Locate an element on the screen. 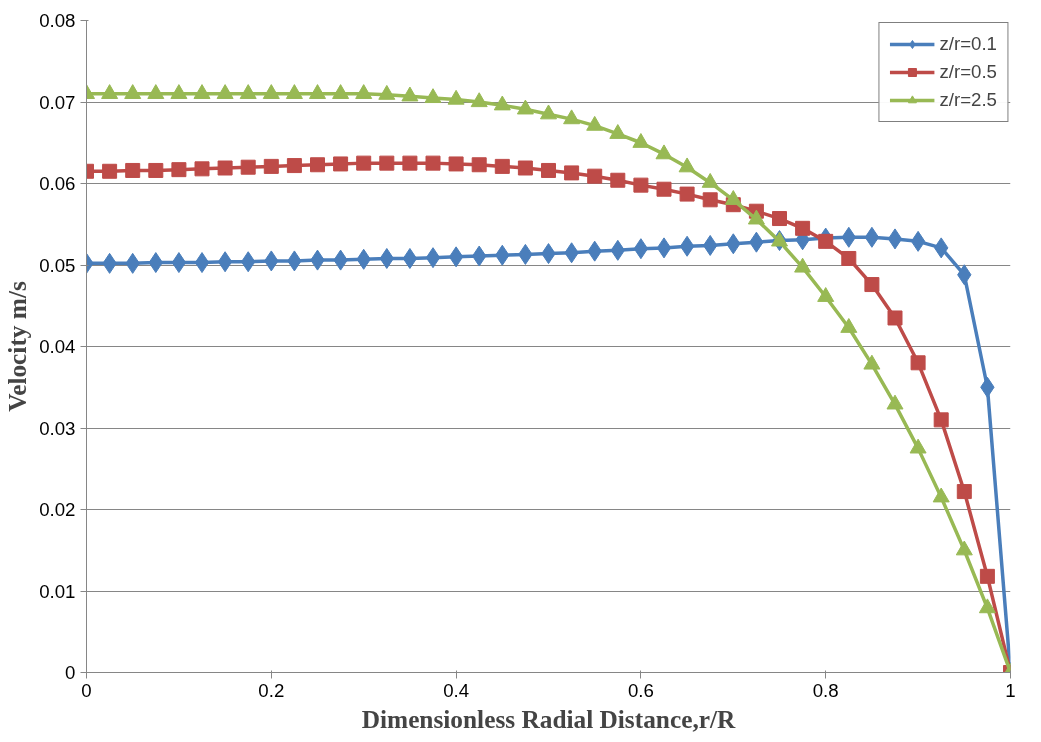 This screenshot has width=1041, height=742. legend-label: z/r=0.5 is located at coordinates (968, 72).